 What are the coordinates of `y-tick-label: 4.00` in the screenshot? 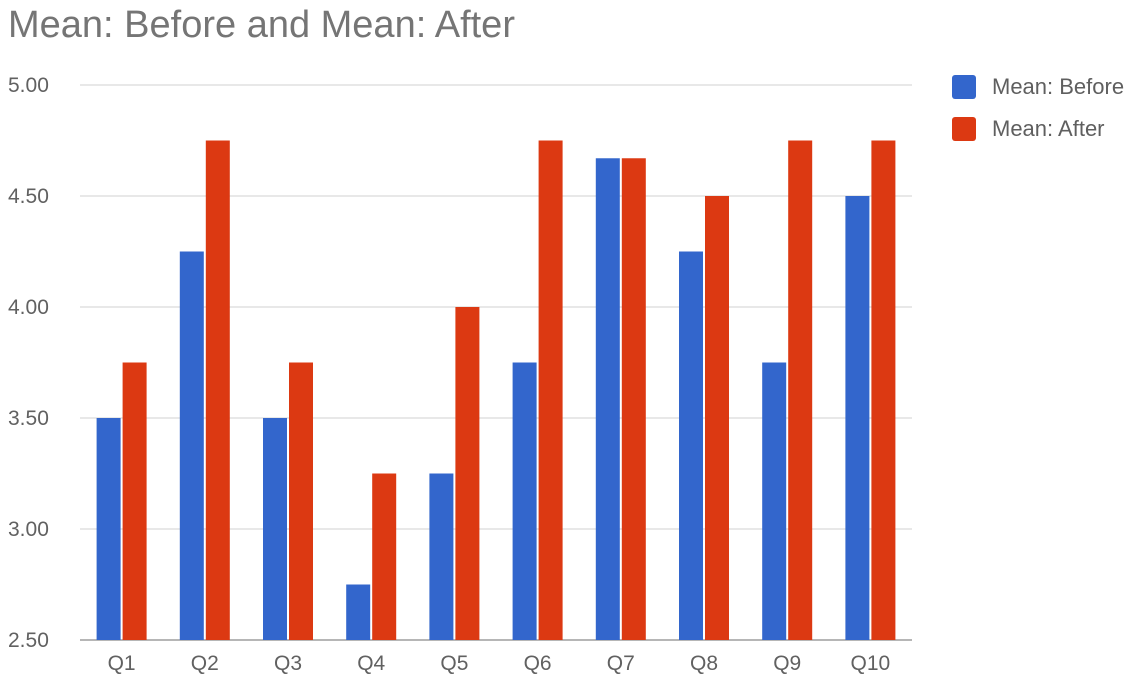 It's located at (28, 307).